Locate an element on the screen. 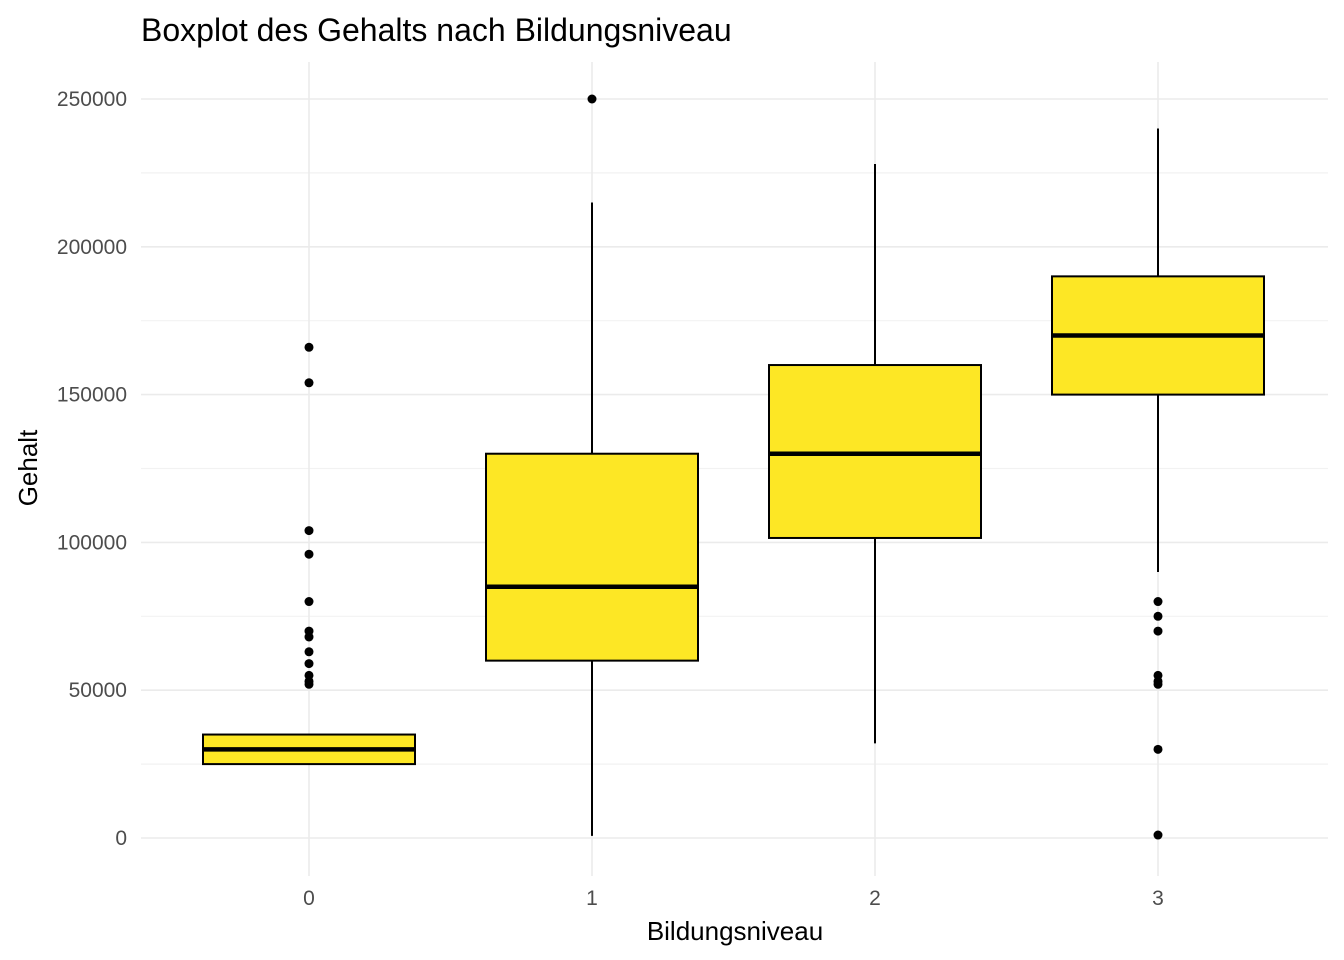  x-tick-label: 2 is located at coordinates (875, 898).